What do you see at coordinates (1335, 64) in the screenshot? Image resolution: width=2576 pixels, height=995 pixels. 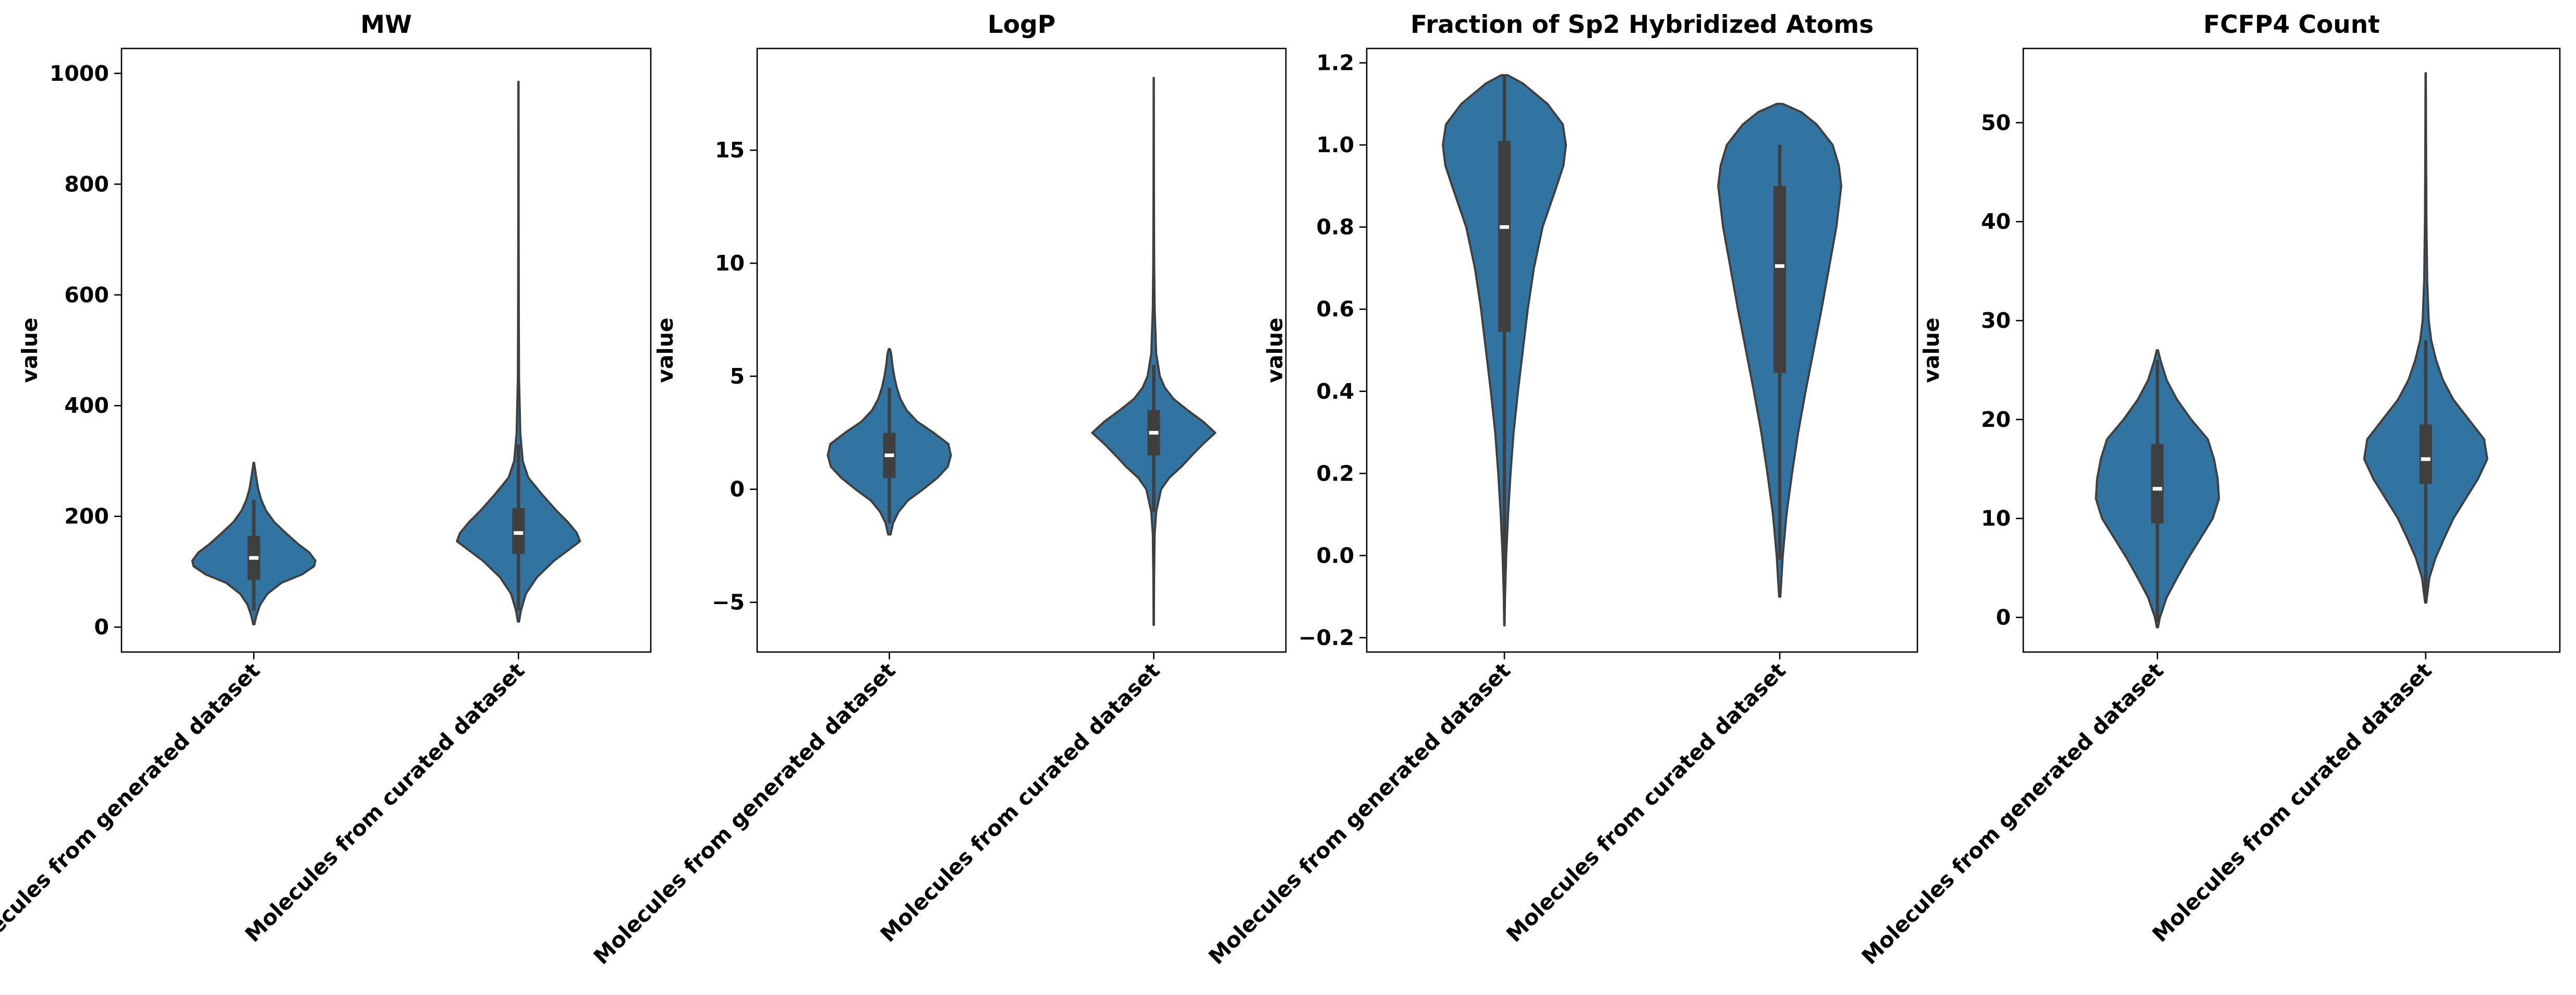 I see `y-tick-label: 1.2` at bounding box center [1335, 64].